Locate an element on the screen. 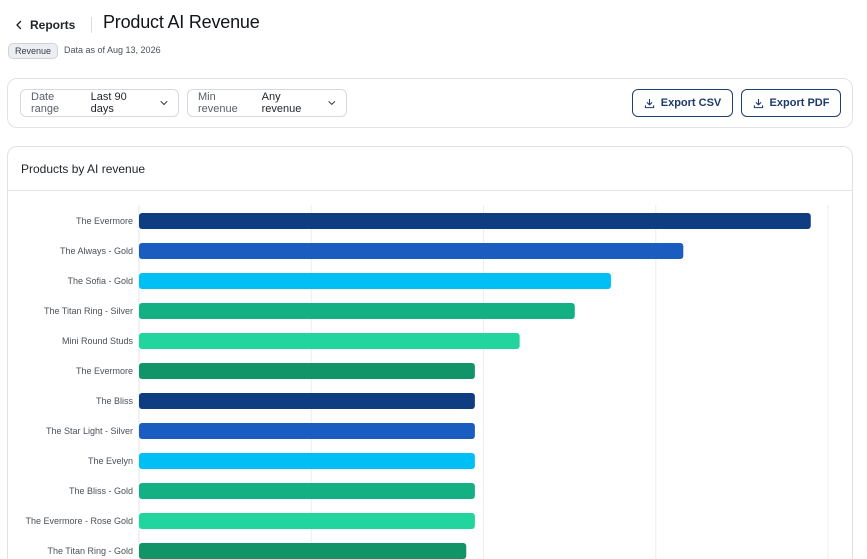 The image size is (867, 559). data-as-of-text: Data as of Aug 13, 2026 is located at coordinates (112, 50).